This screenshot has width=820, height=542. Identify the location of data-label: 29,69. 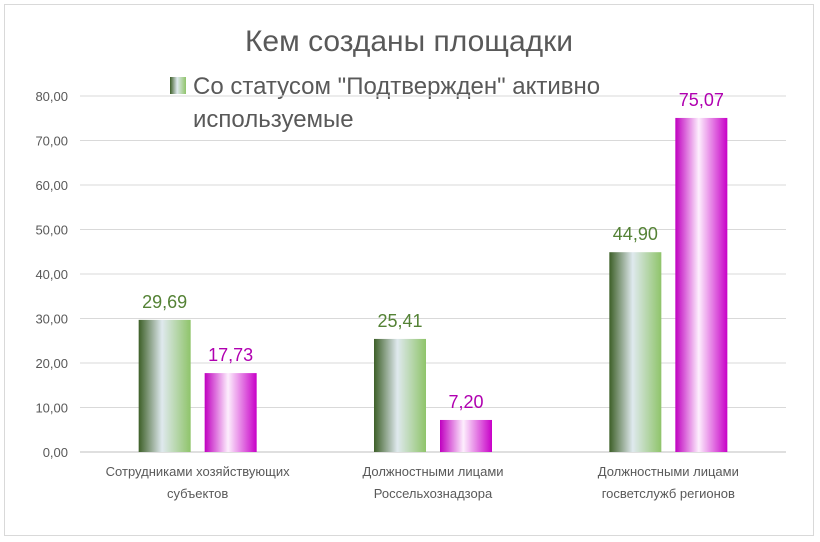
(164, 302).